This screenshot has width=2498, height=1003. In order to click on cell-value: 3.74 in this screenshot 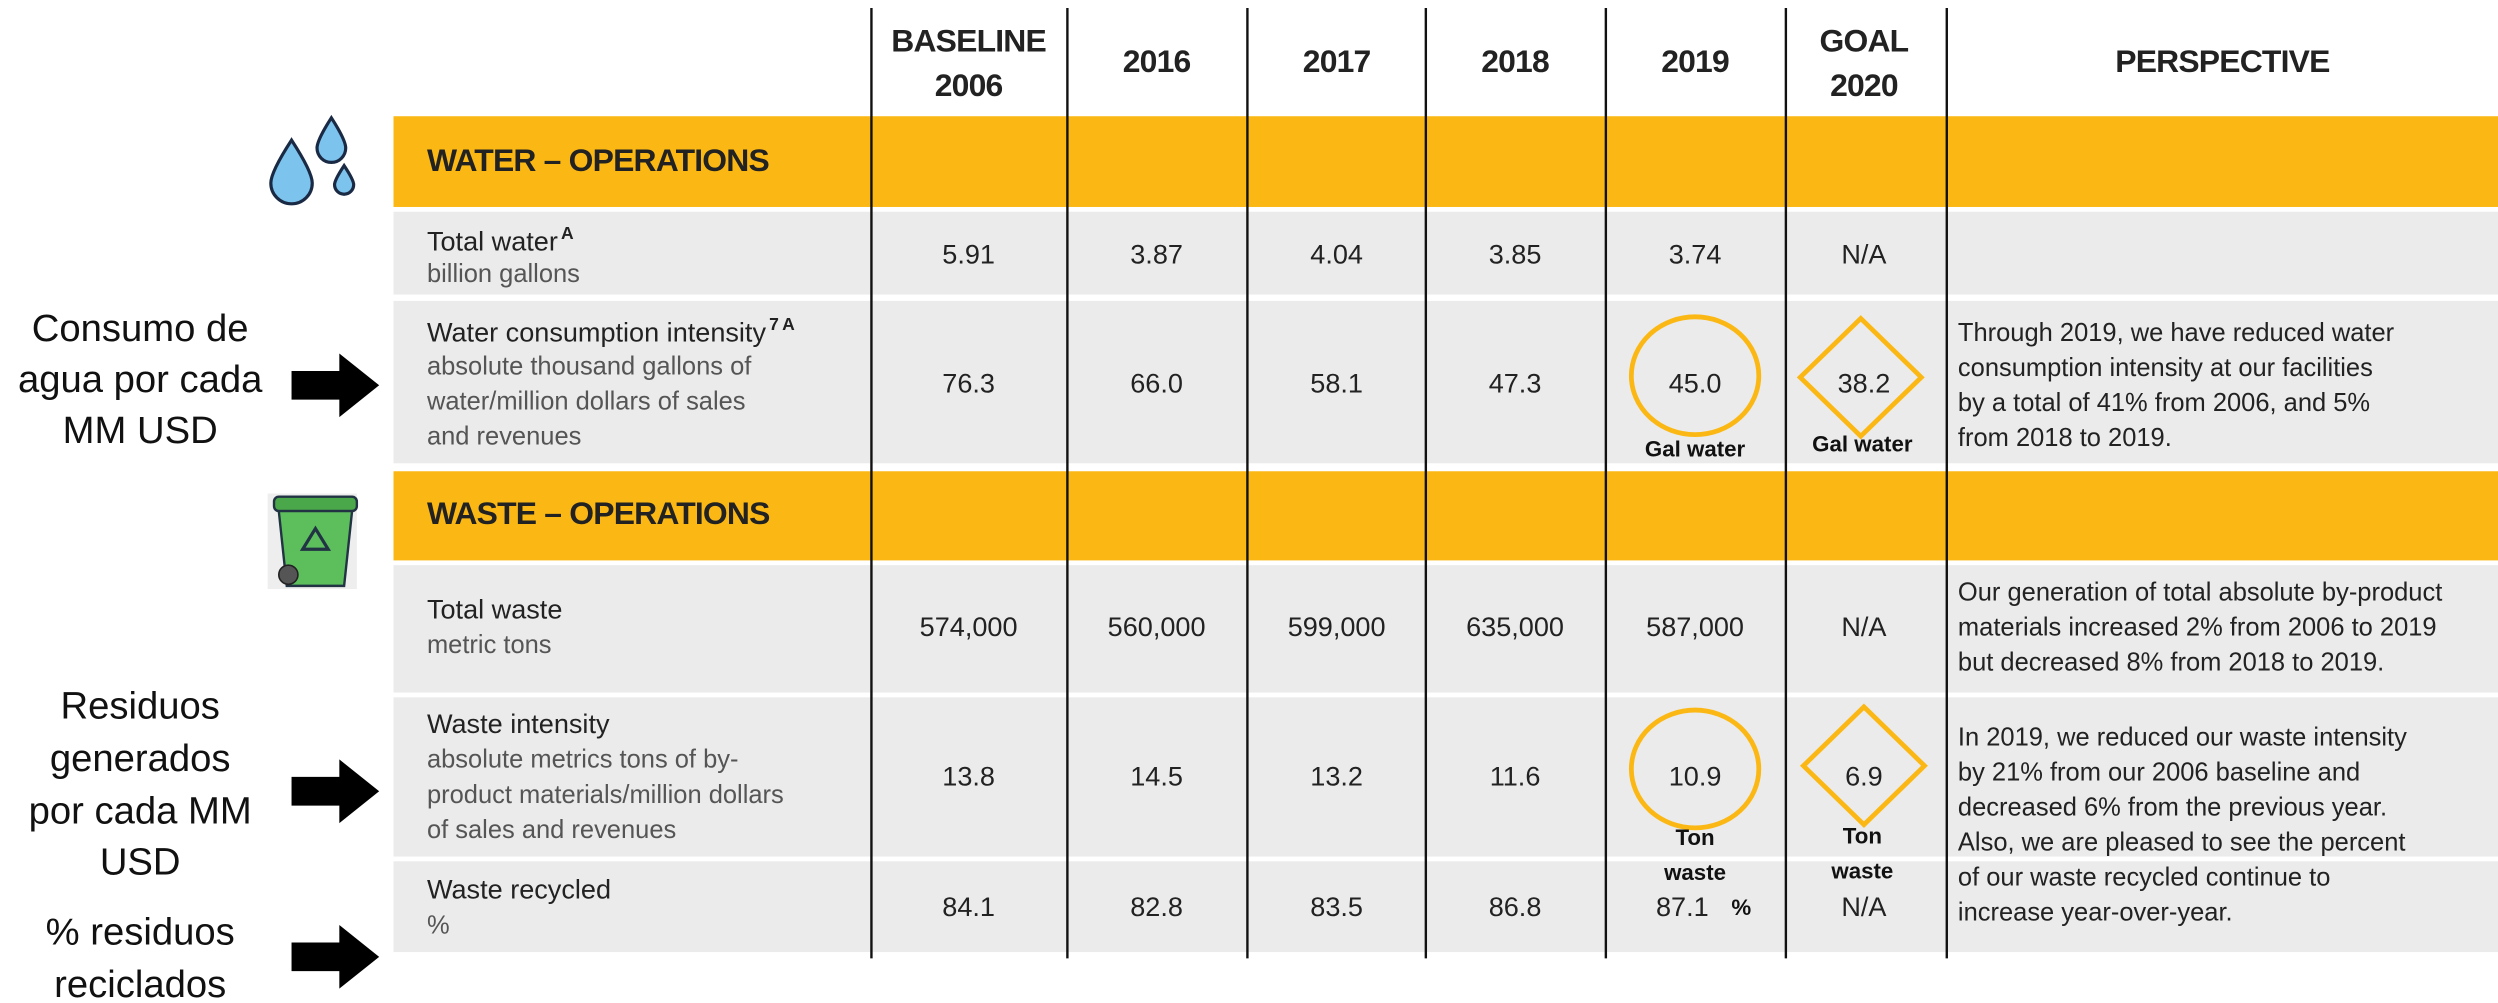, I will do `click(1695, 253)`.